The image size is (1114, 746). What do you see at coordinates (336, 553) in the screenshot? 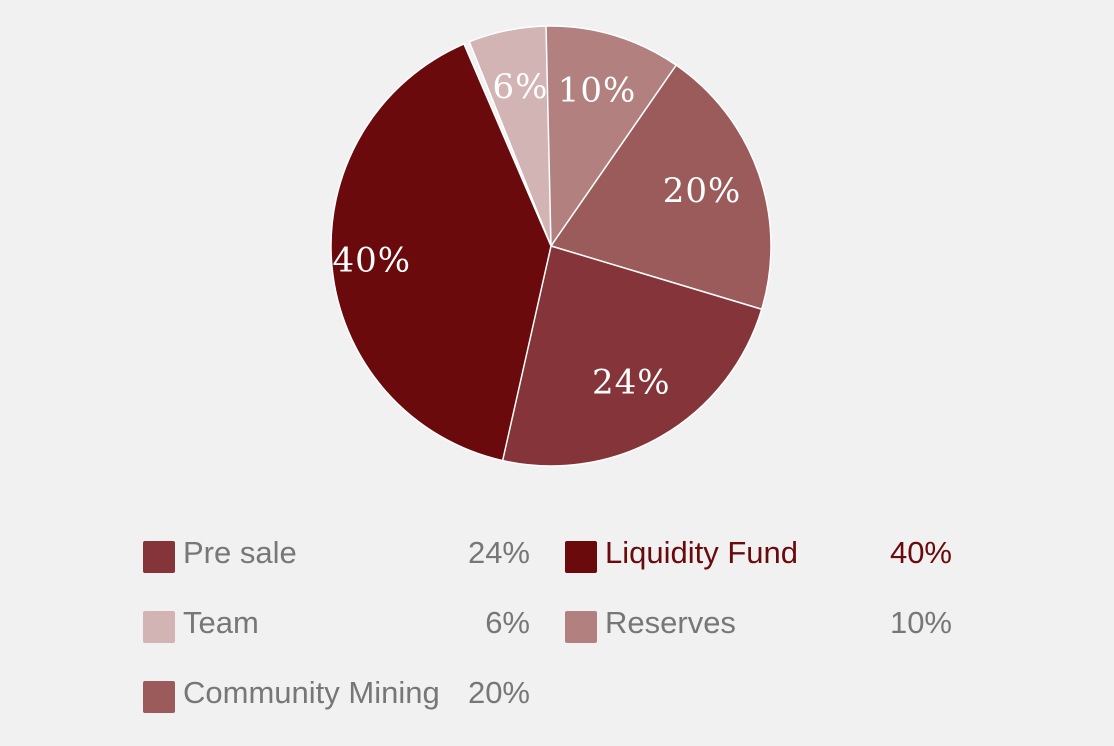
I see `legend-item-pre-sale: Pre sale 24%` at bounding box center [336, 553].